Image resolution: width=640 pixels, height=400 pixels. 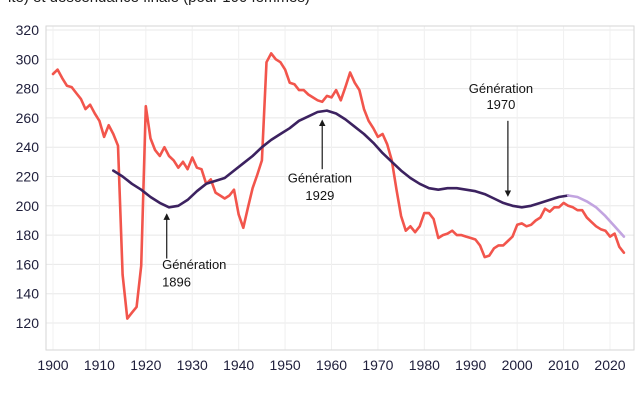 What do you see at coordinates (331, 365) in the screenshot?
I see `x-tick-label: 1960` at bounding box center [331, 365].